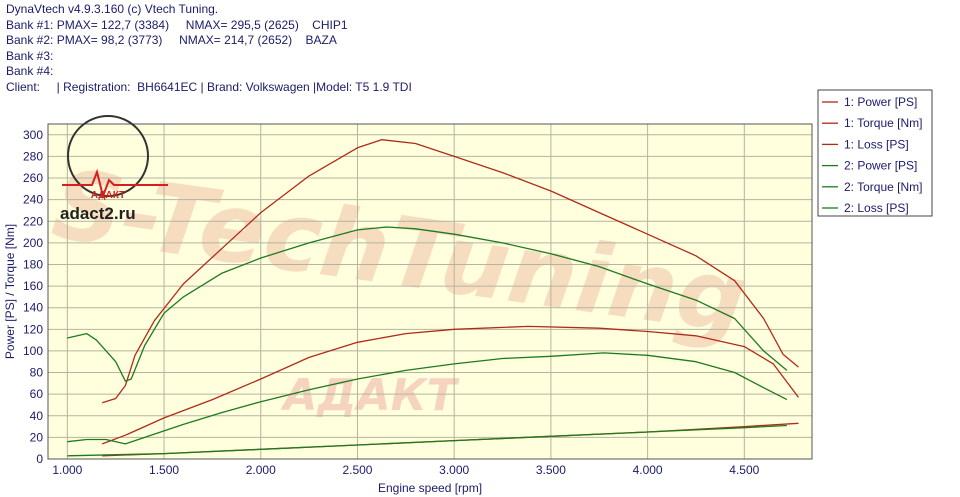 The height and width of the screenshot is (497, 960). What do you see at coordinates (33, 286) in the screenshot?
I see `y-tick-label: 160` at bounding box center [33, 286].